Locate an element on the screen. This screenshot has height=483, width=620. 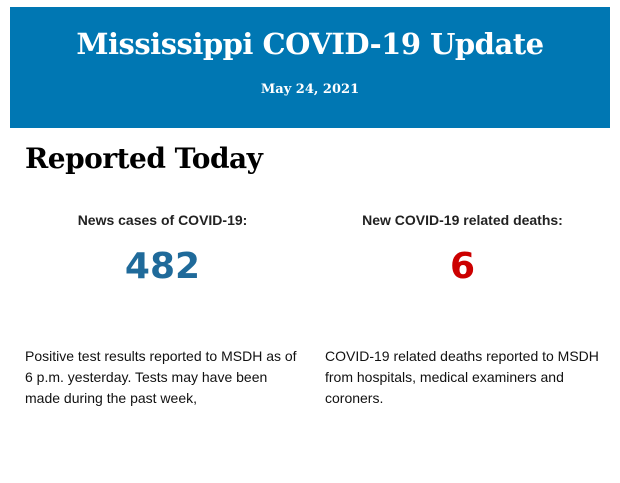
page-title: Mississippi COVID-19 Update is located at coordinates (310, 44).